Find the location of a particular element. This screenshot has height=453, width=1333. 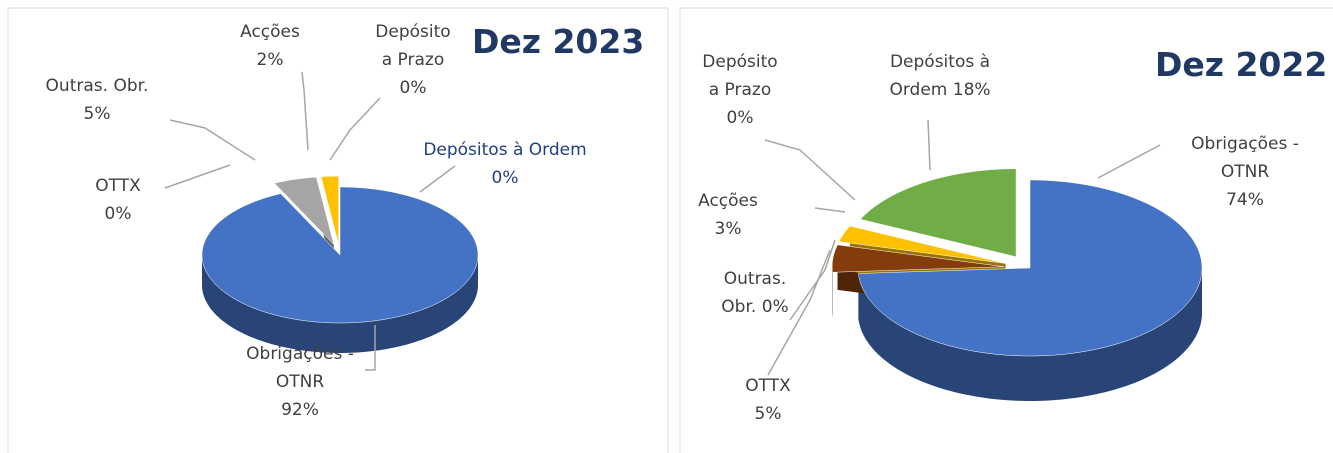

data-label: Acções 2% is located at coordinates (270, 46).